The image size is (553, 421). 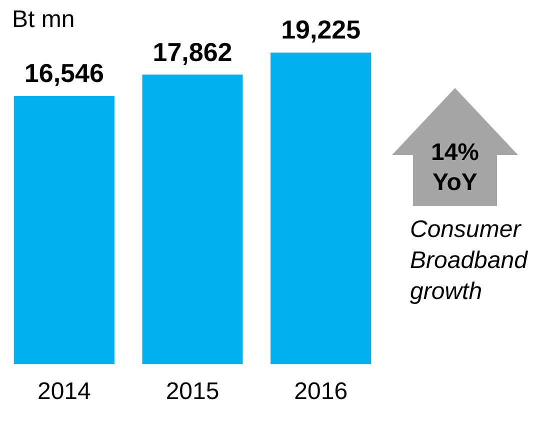 What do you see at coordinates (193, 392) in the screenshot?
I see `x-tick-label: 2015` at bounding box center [193, 392].